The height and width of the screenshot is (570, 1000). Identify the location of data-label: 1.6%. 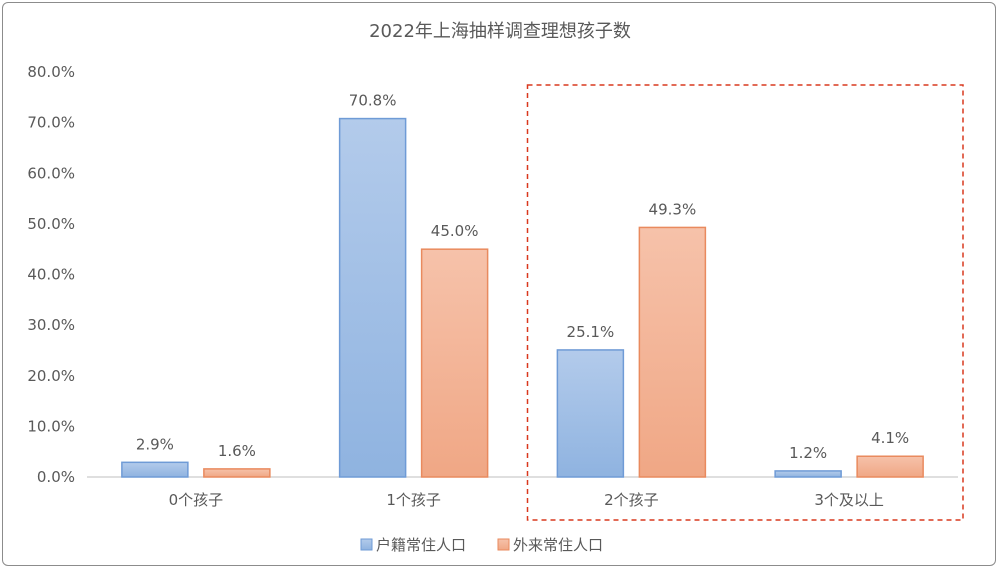
(237, 451).